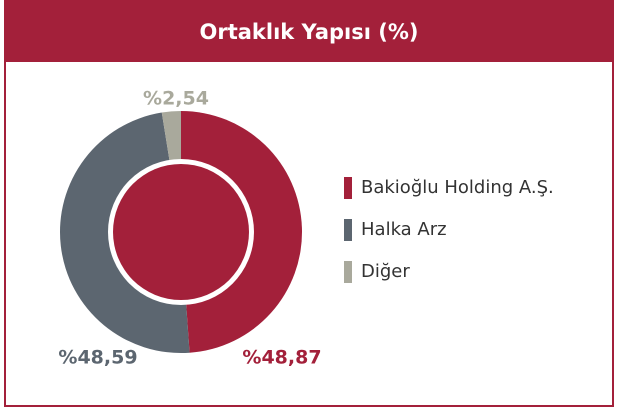 The image size is (618, 410). Describe the element at coordinates (404, 229) in the screenshot. I see `legend-label: Halka Arz` at that location.